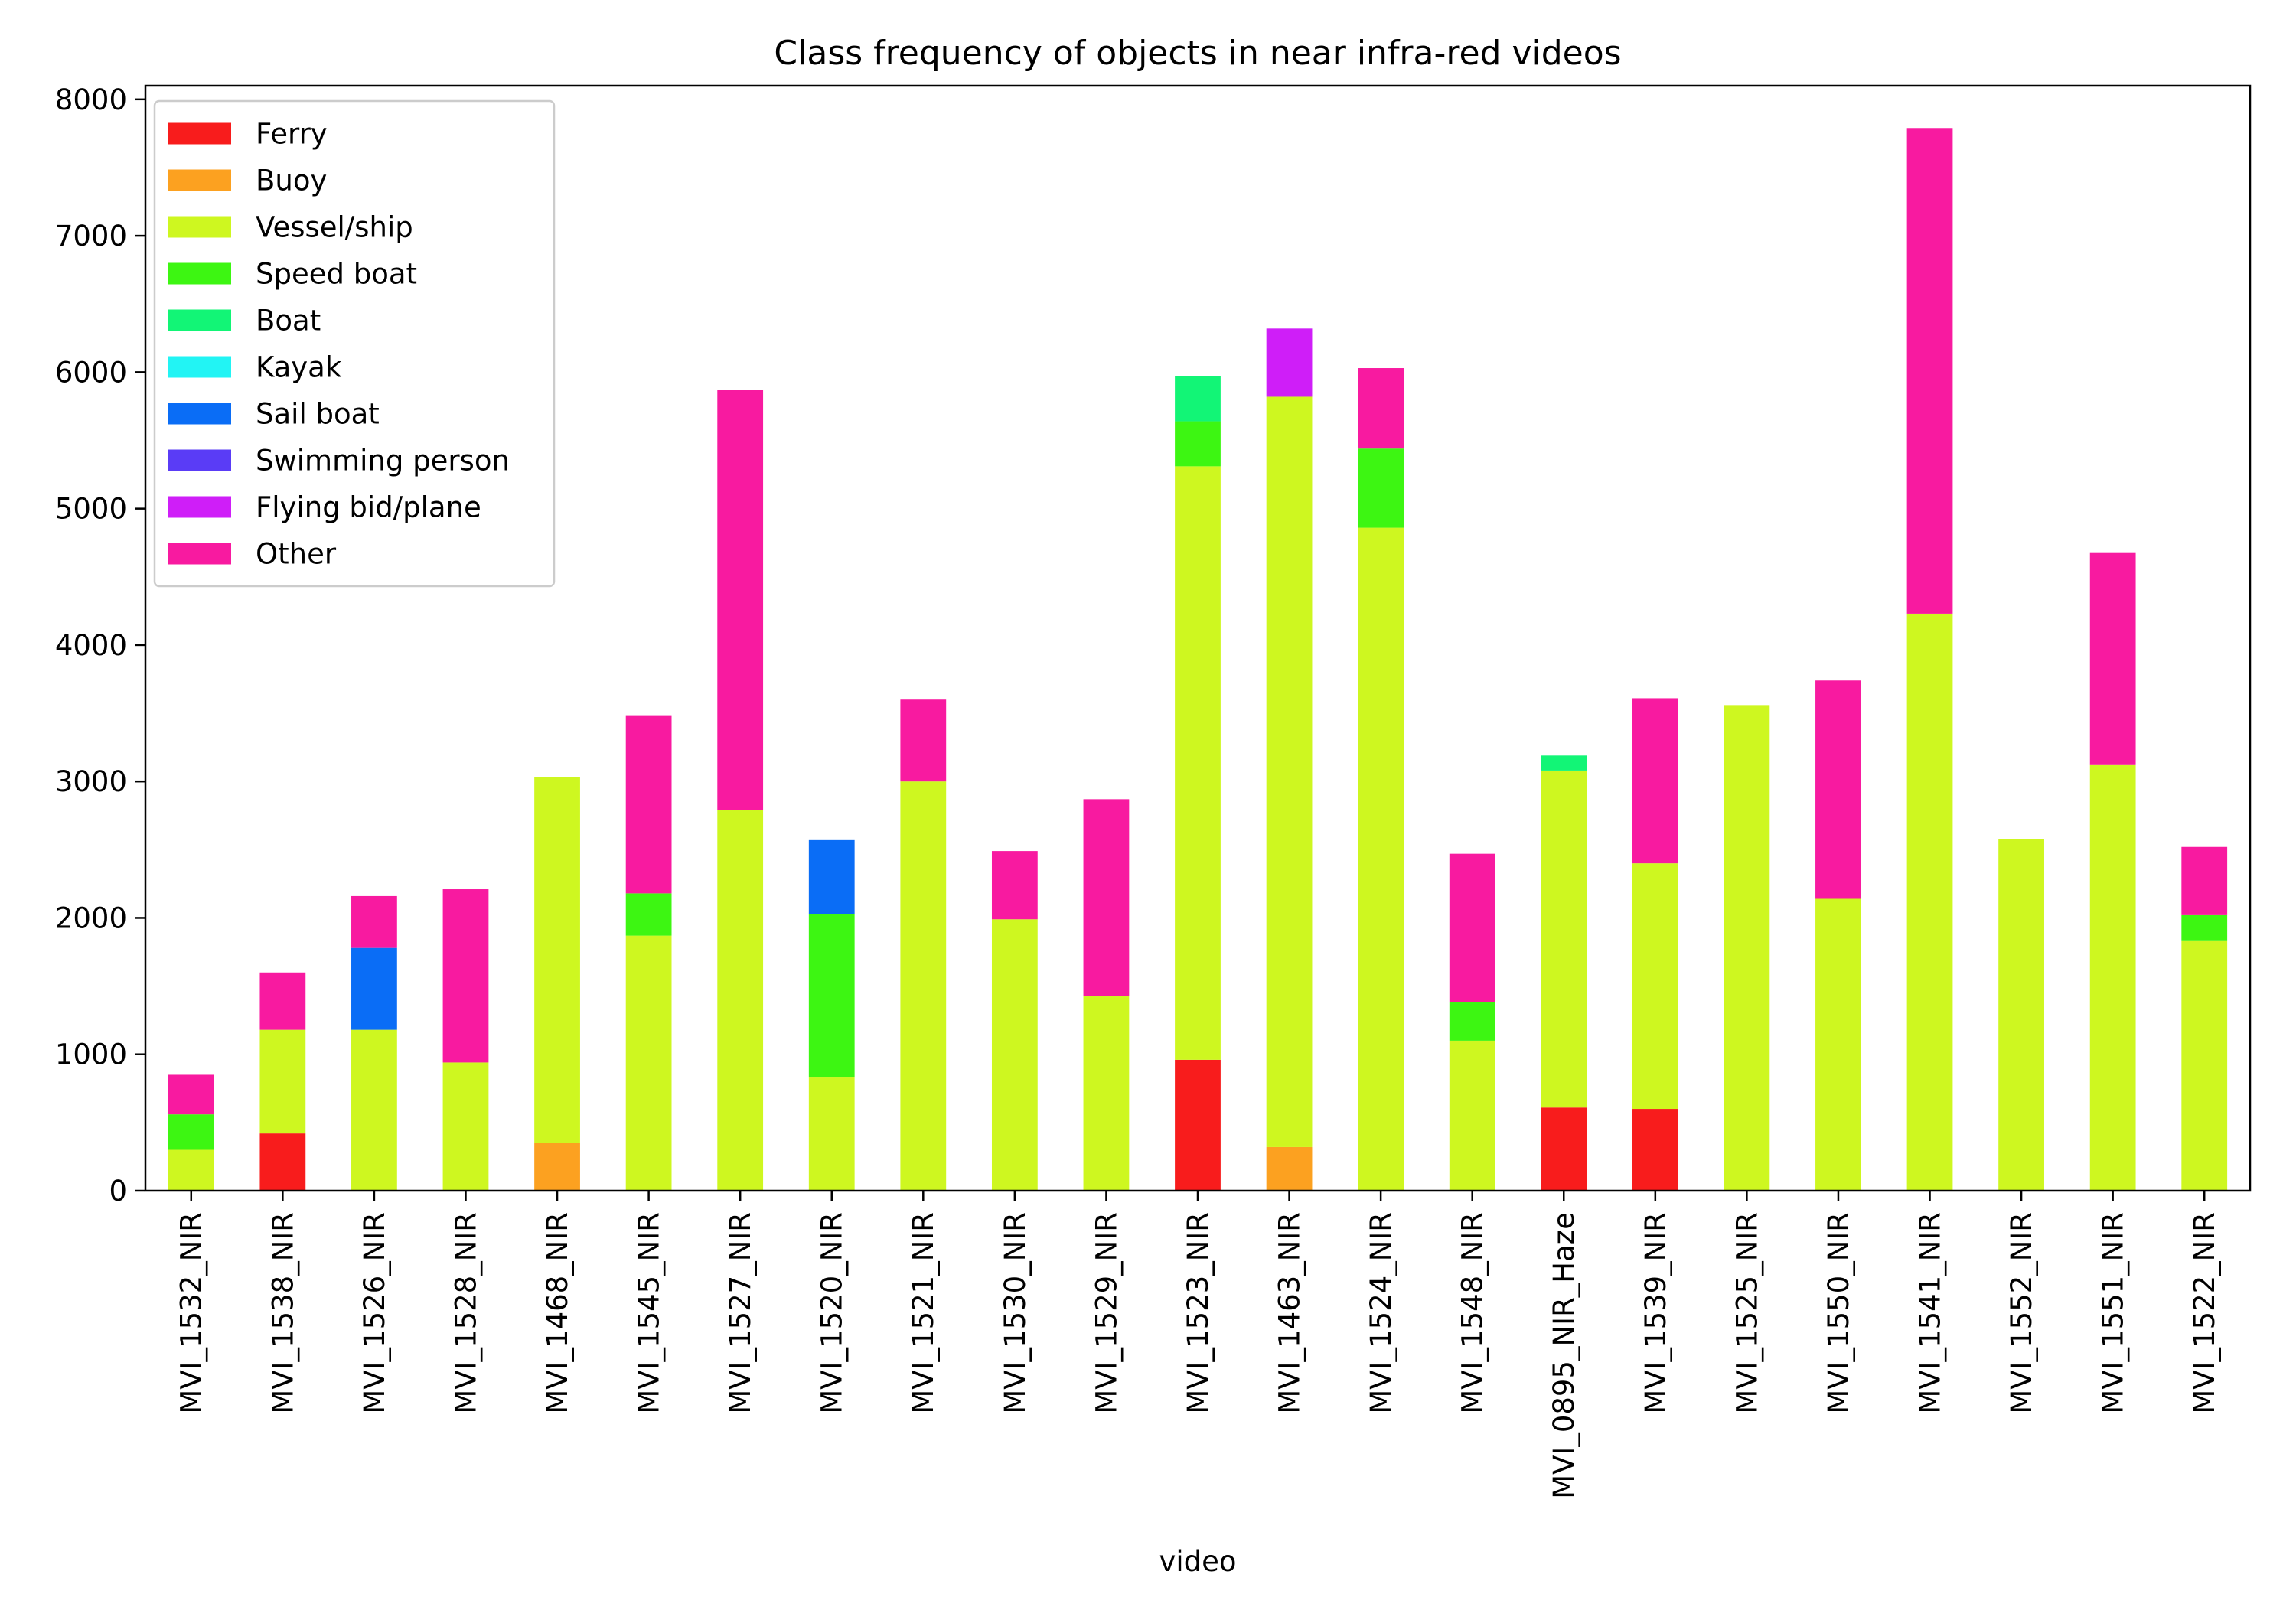 The width and height of the screenshot is (2296, 1607). I want to click on bar-speed-boat-mvi_1523_nir, so click(1198, 444).